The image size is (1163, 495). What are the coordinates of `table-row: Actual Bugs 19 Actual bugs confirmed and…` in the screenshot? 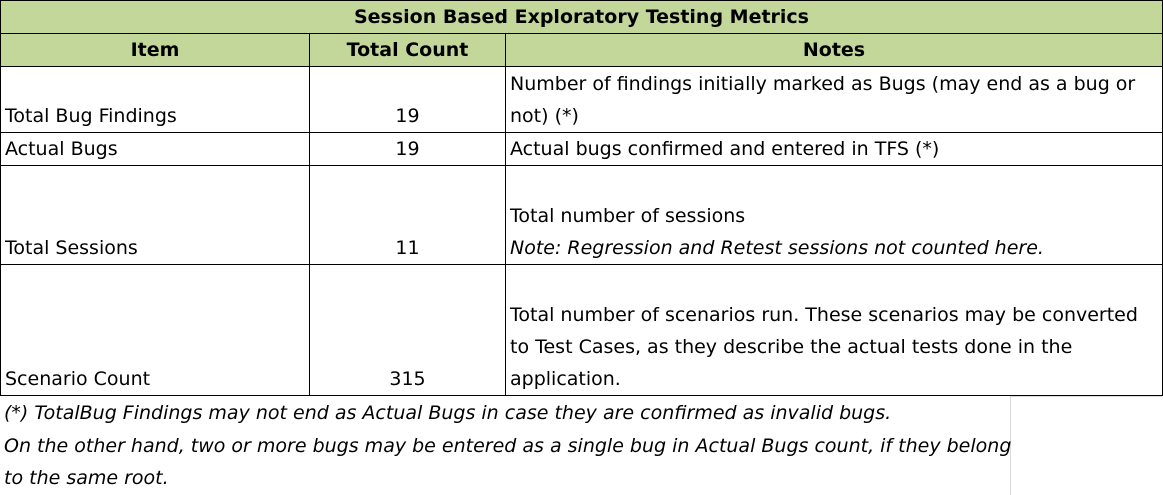 It's located at (581, 149).